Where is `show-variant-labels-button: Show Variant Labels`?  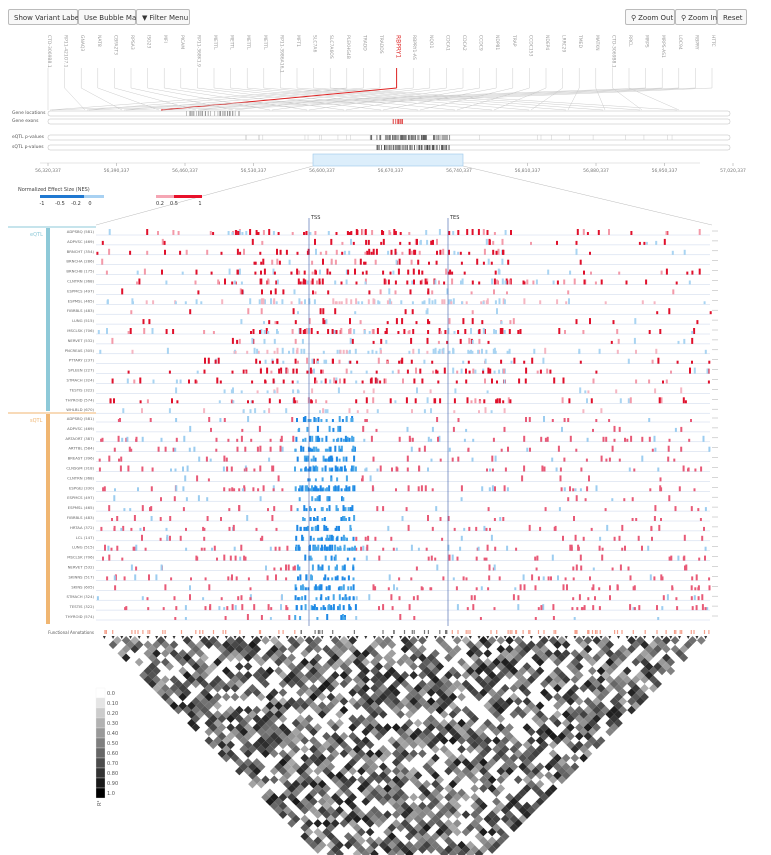 show-variant-labels-button: Show Variant Labels is located at coordinates (46, 17).